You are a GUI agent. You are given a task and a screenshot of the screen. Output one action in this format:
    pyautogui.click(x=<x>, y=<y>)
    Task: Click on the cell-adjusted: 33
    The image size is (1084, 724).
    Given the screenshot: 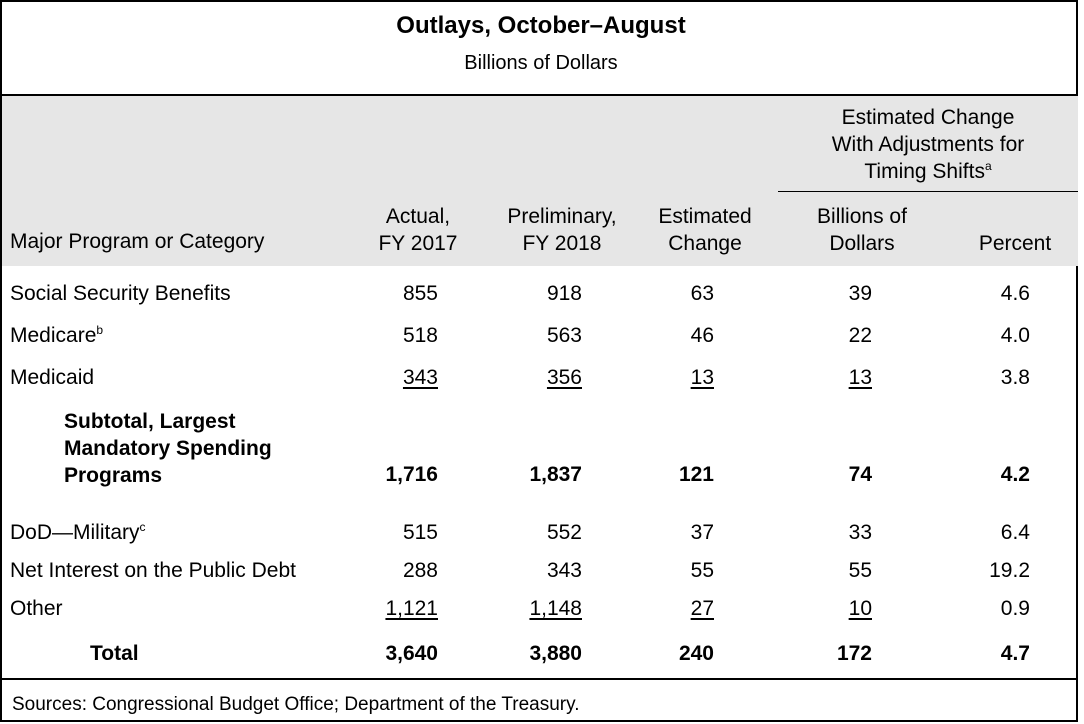 What is the action you would take?
    pyautogui.click(x=860, y=532)
    